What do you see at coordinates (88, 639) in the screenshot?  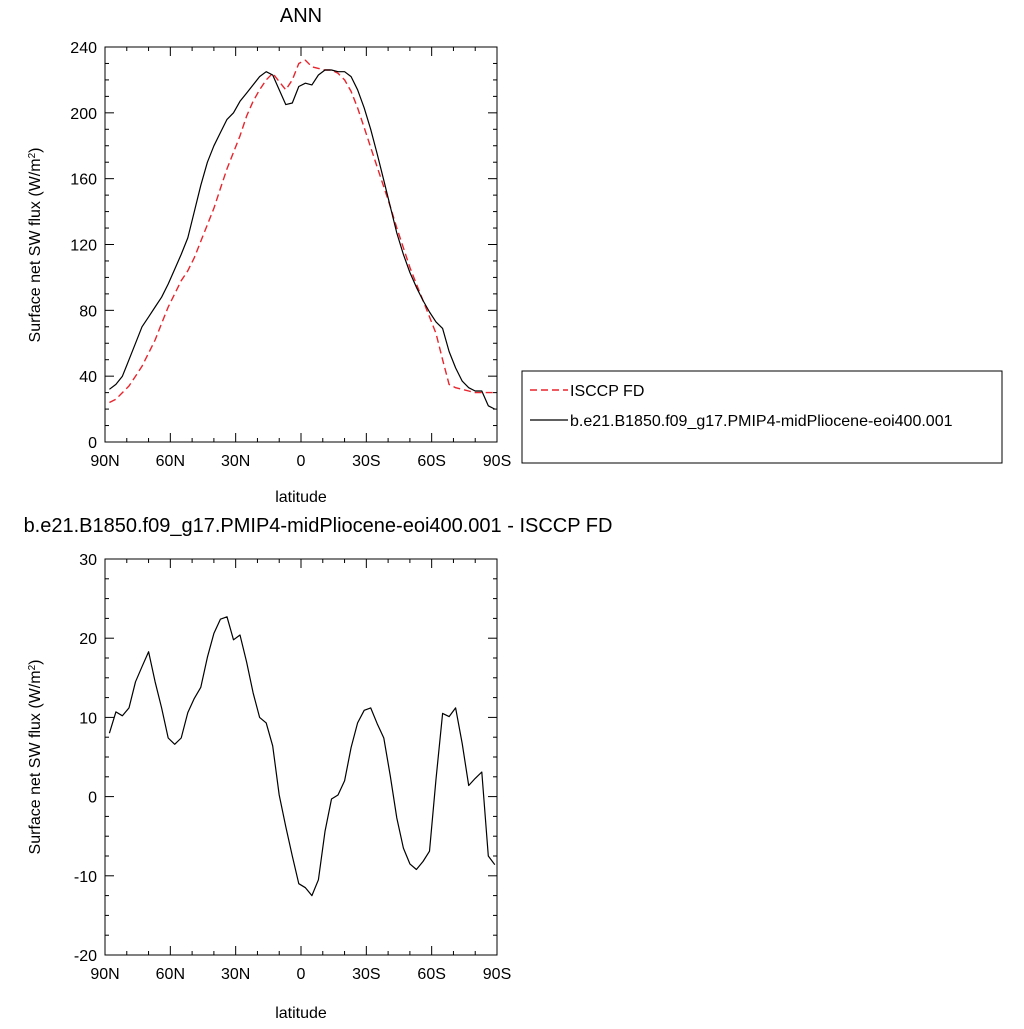 I see `y-tick-label: 20` at bounding box center [88, 639].